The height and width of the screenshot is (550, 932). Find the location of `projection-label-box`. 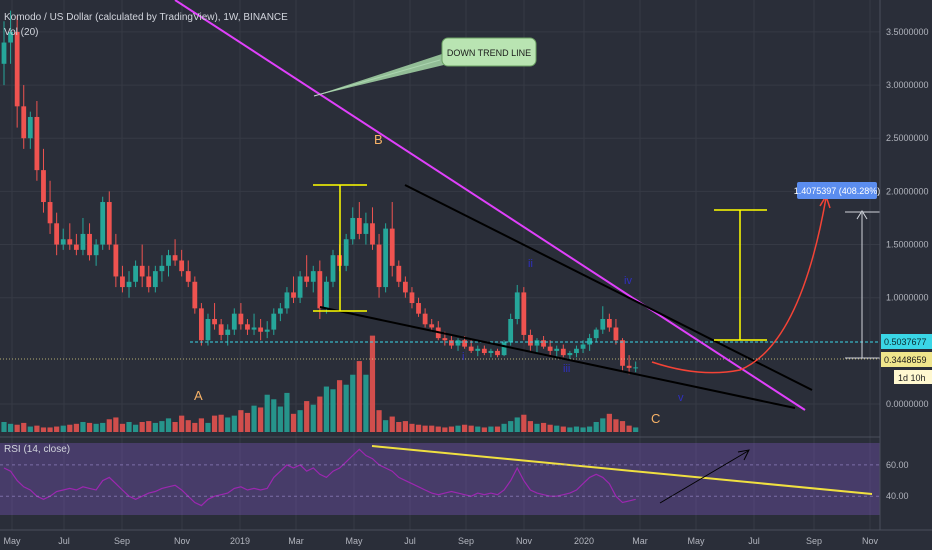

projection-label-box is located at coordinates (837, 190).